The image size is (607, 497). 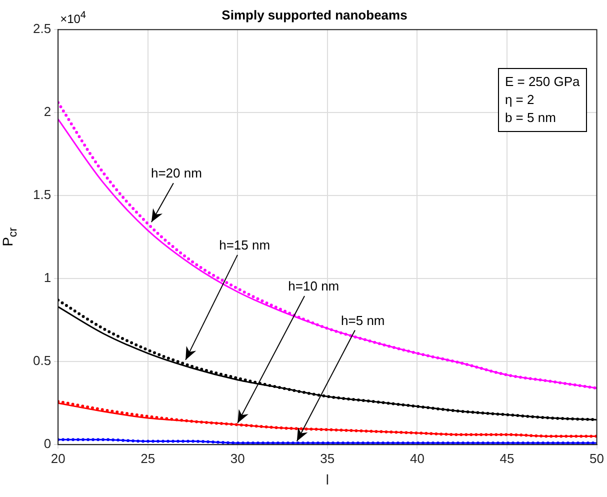 What do you see at coordinates (148, 458) in the screenshot?
I see `x-tick-label: 25` at bounding box center [148, 458].